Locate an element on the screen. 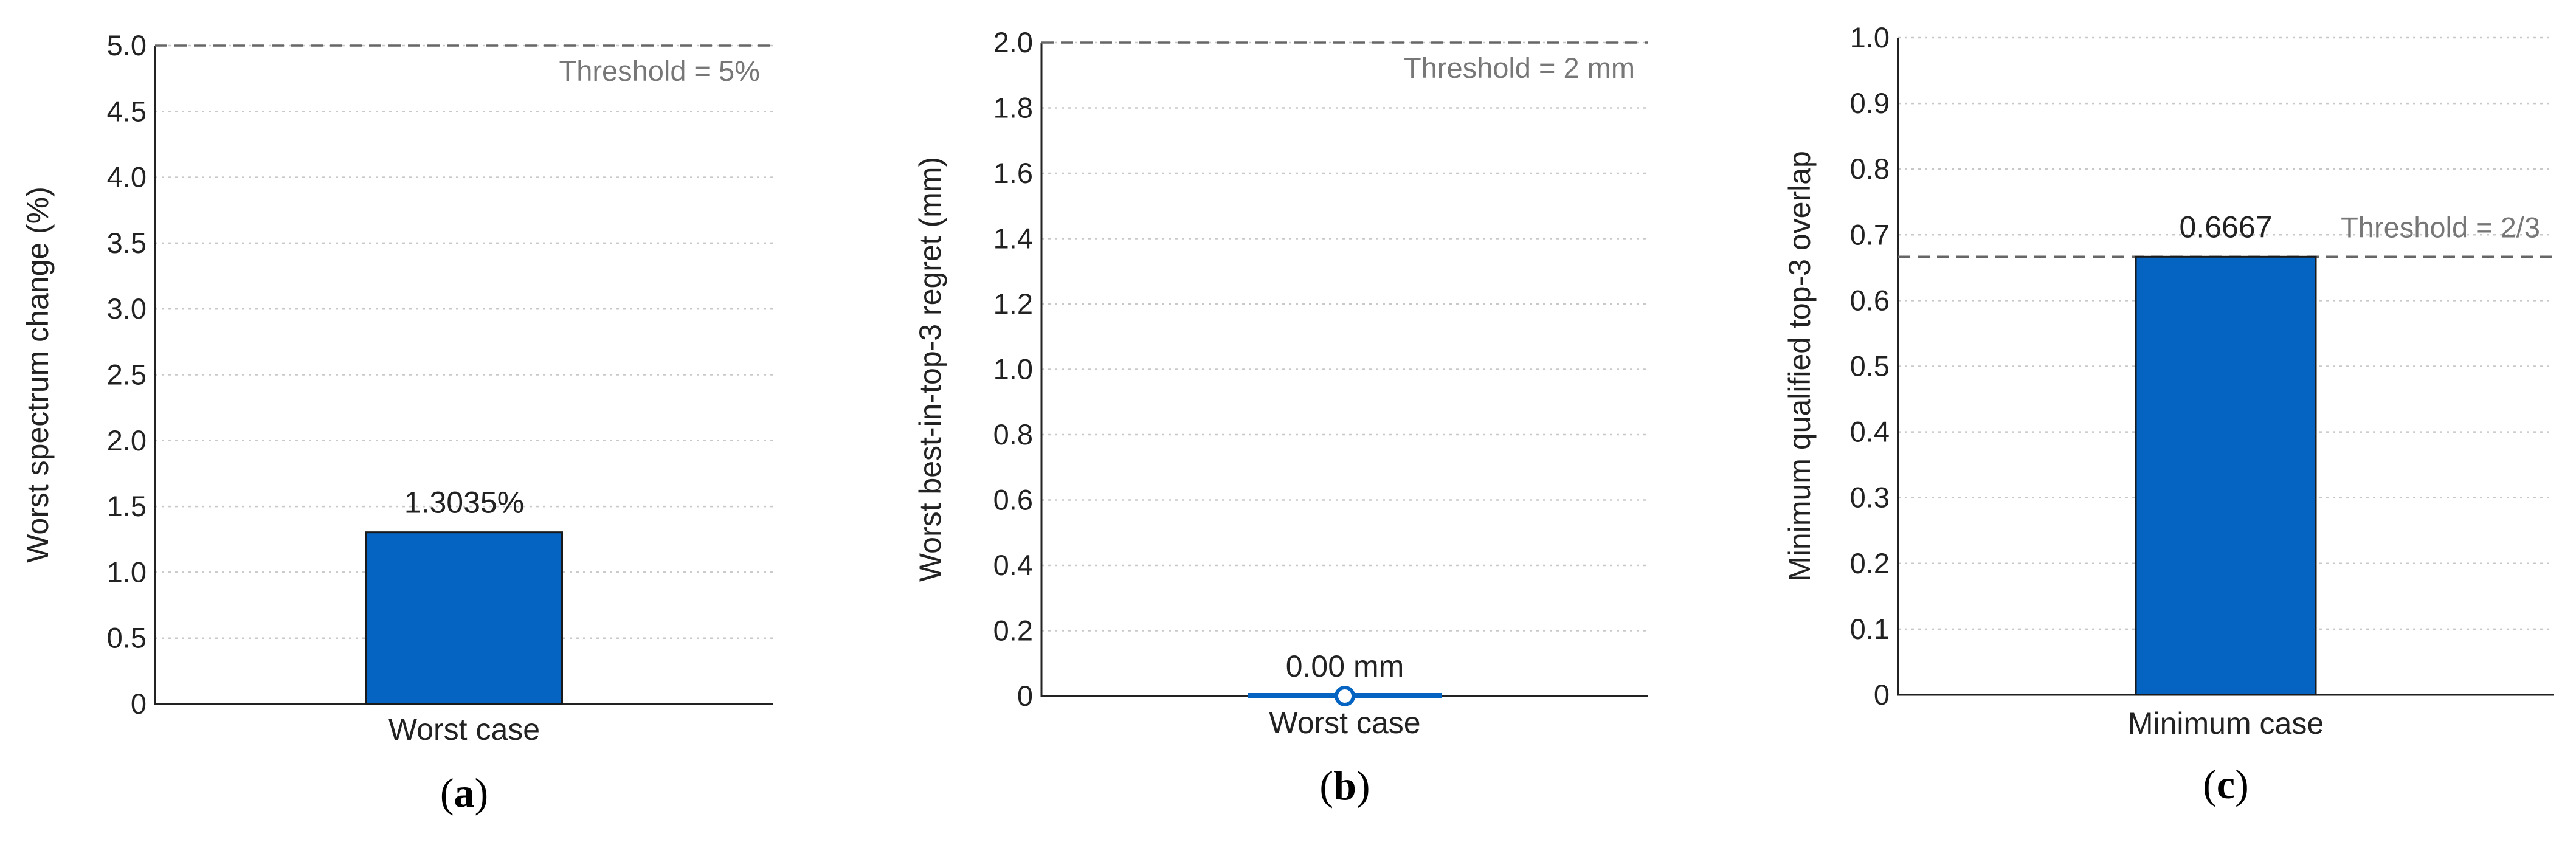  y-tick-label: 0.1 is located at coordinates (1870, 629).